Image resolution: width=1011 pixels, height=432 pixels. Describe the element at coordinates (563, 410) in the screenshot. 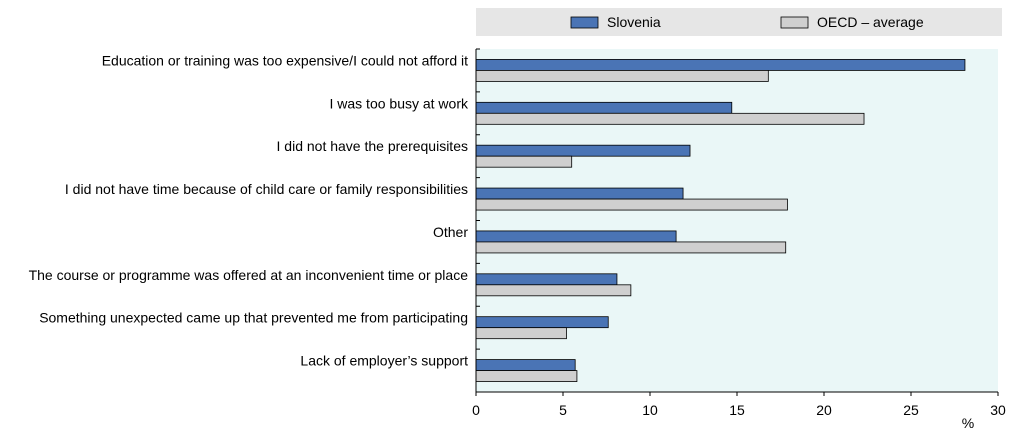

I see `x-tick-label: 5` at that location.